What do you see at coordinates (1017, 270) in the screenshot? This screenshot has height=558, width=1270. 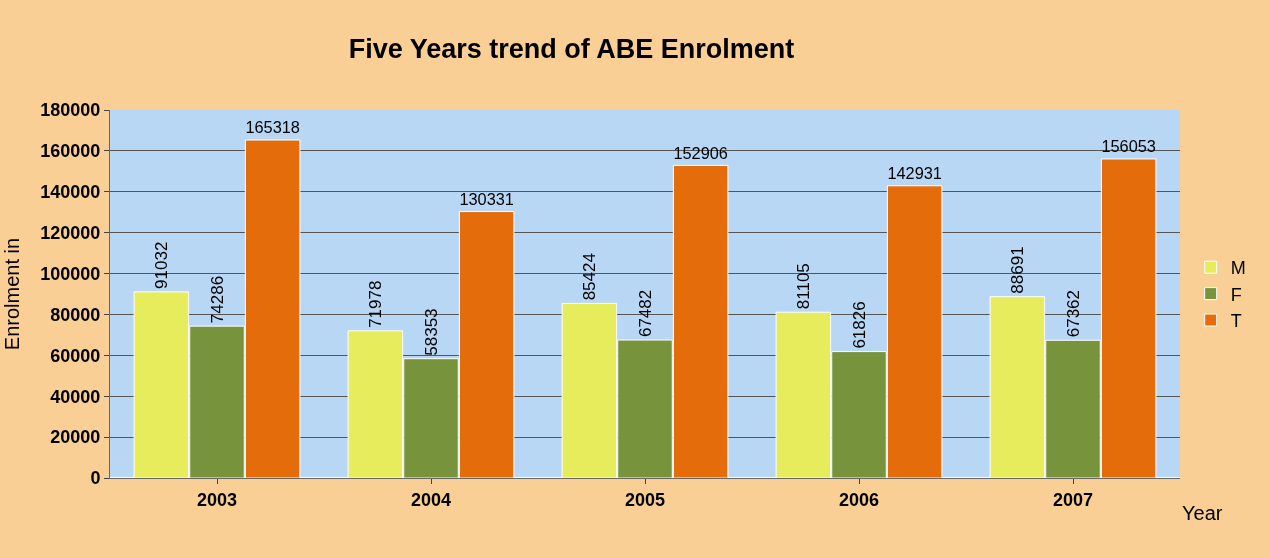 I see `data-label: 88691` at bounding box center [1017, 270].